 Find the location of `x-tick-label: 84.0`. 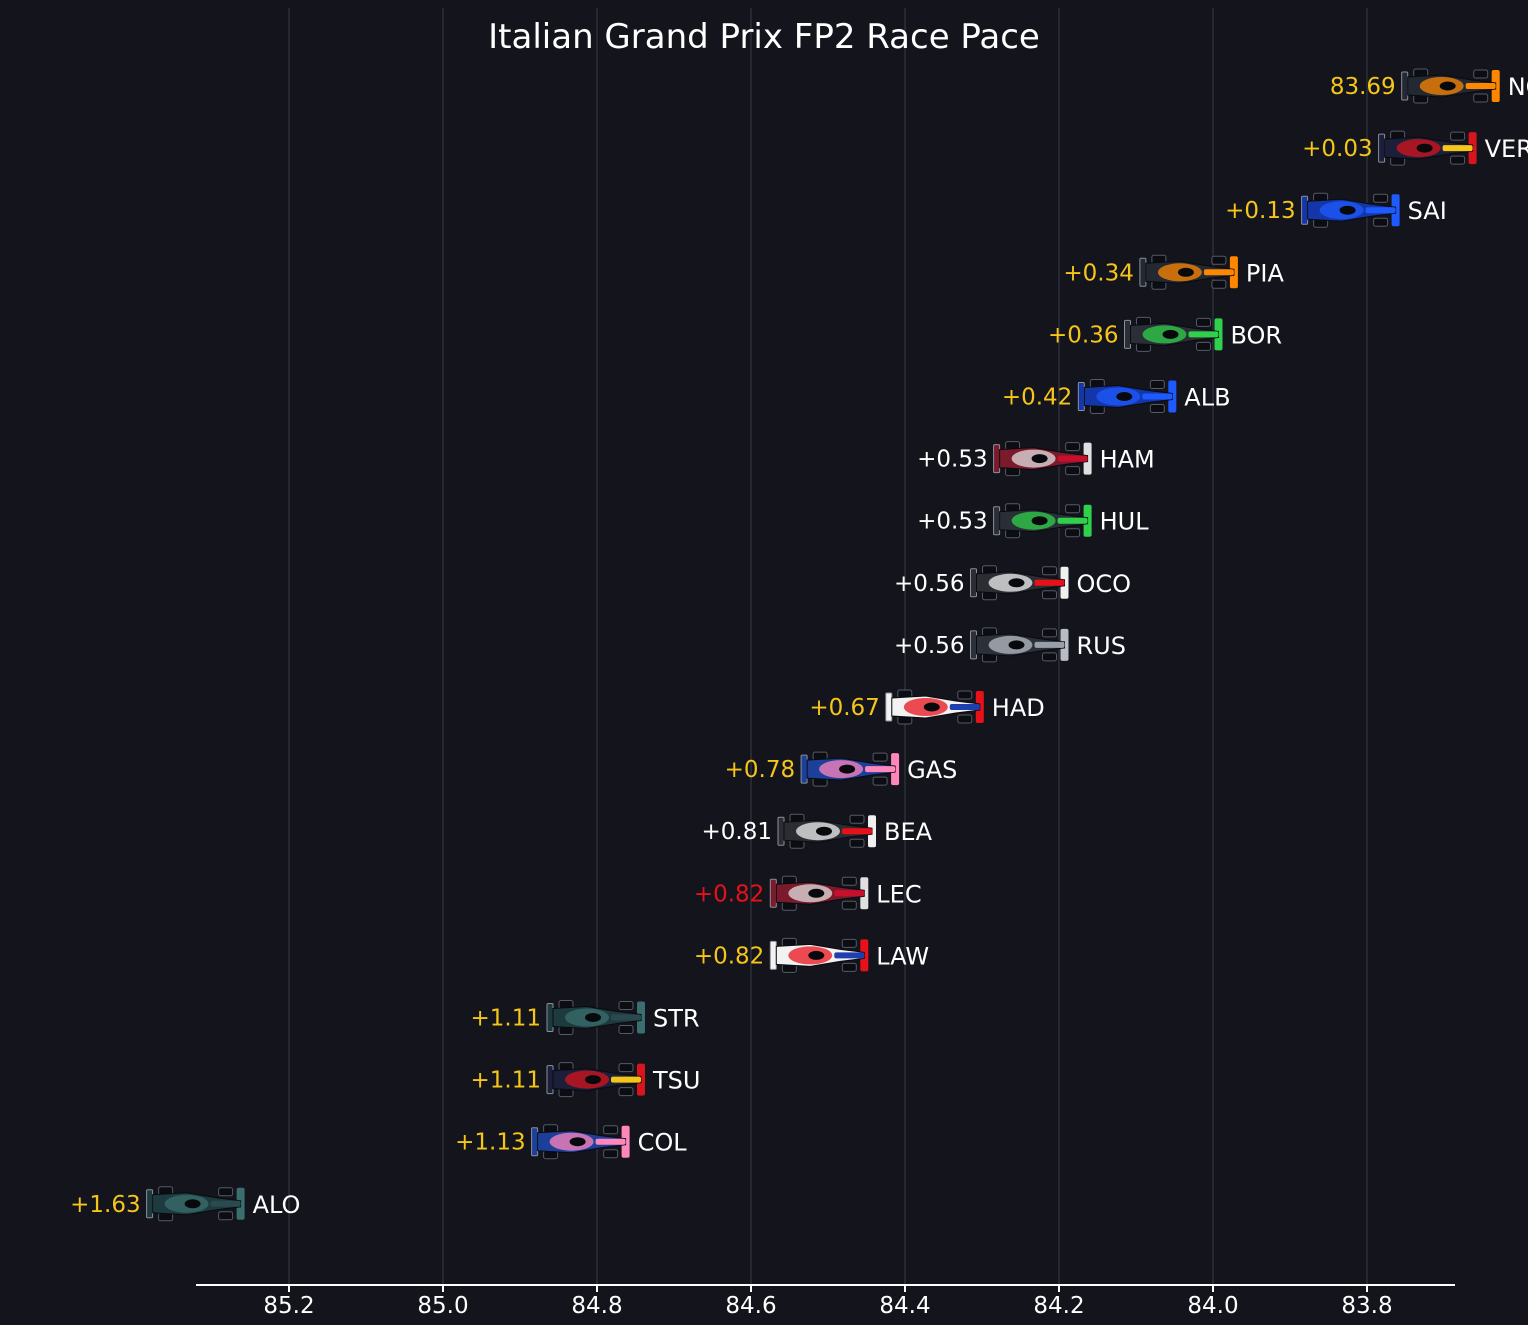

x-tick-label: 84.0 is located at coordinates (1212, 1306).